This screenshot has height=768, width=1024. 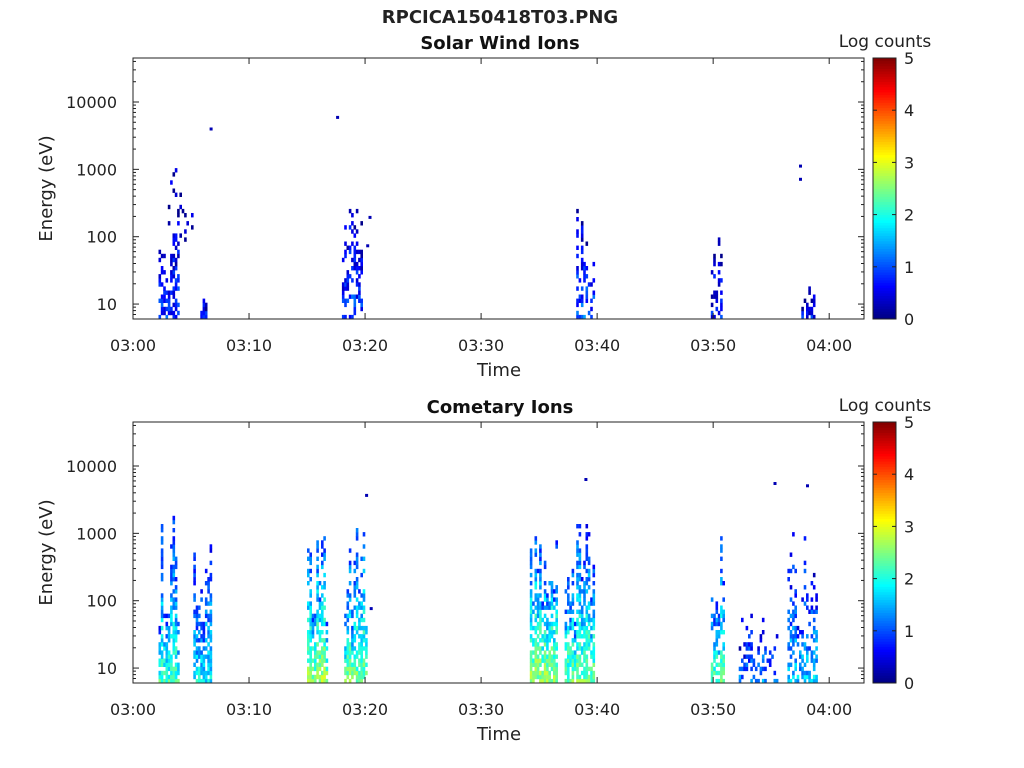 What do you see at coordinates (909, 110) in the screenshot?
I see `colorbar-tick-label: 4` at bounding box center [909, 110].